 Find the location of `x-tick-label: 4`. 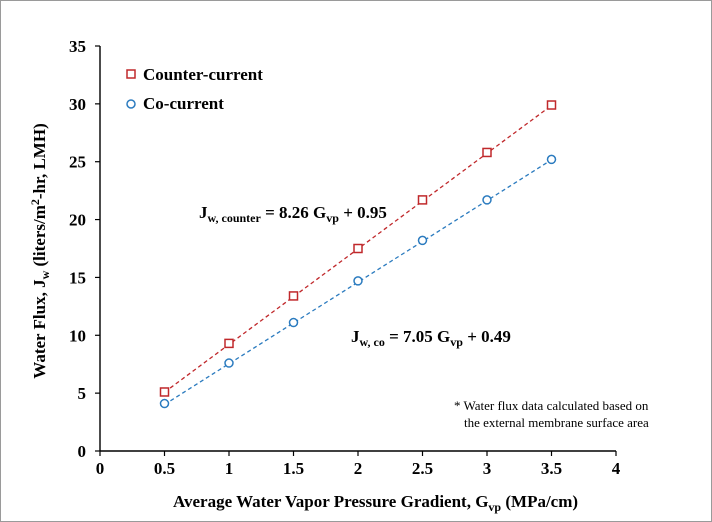

x-tick-label: 4 is located at coordinates (616, 468).